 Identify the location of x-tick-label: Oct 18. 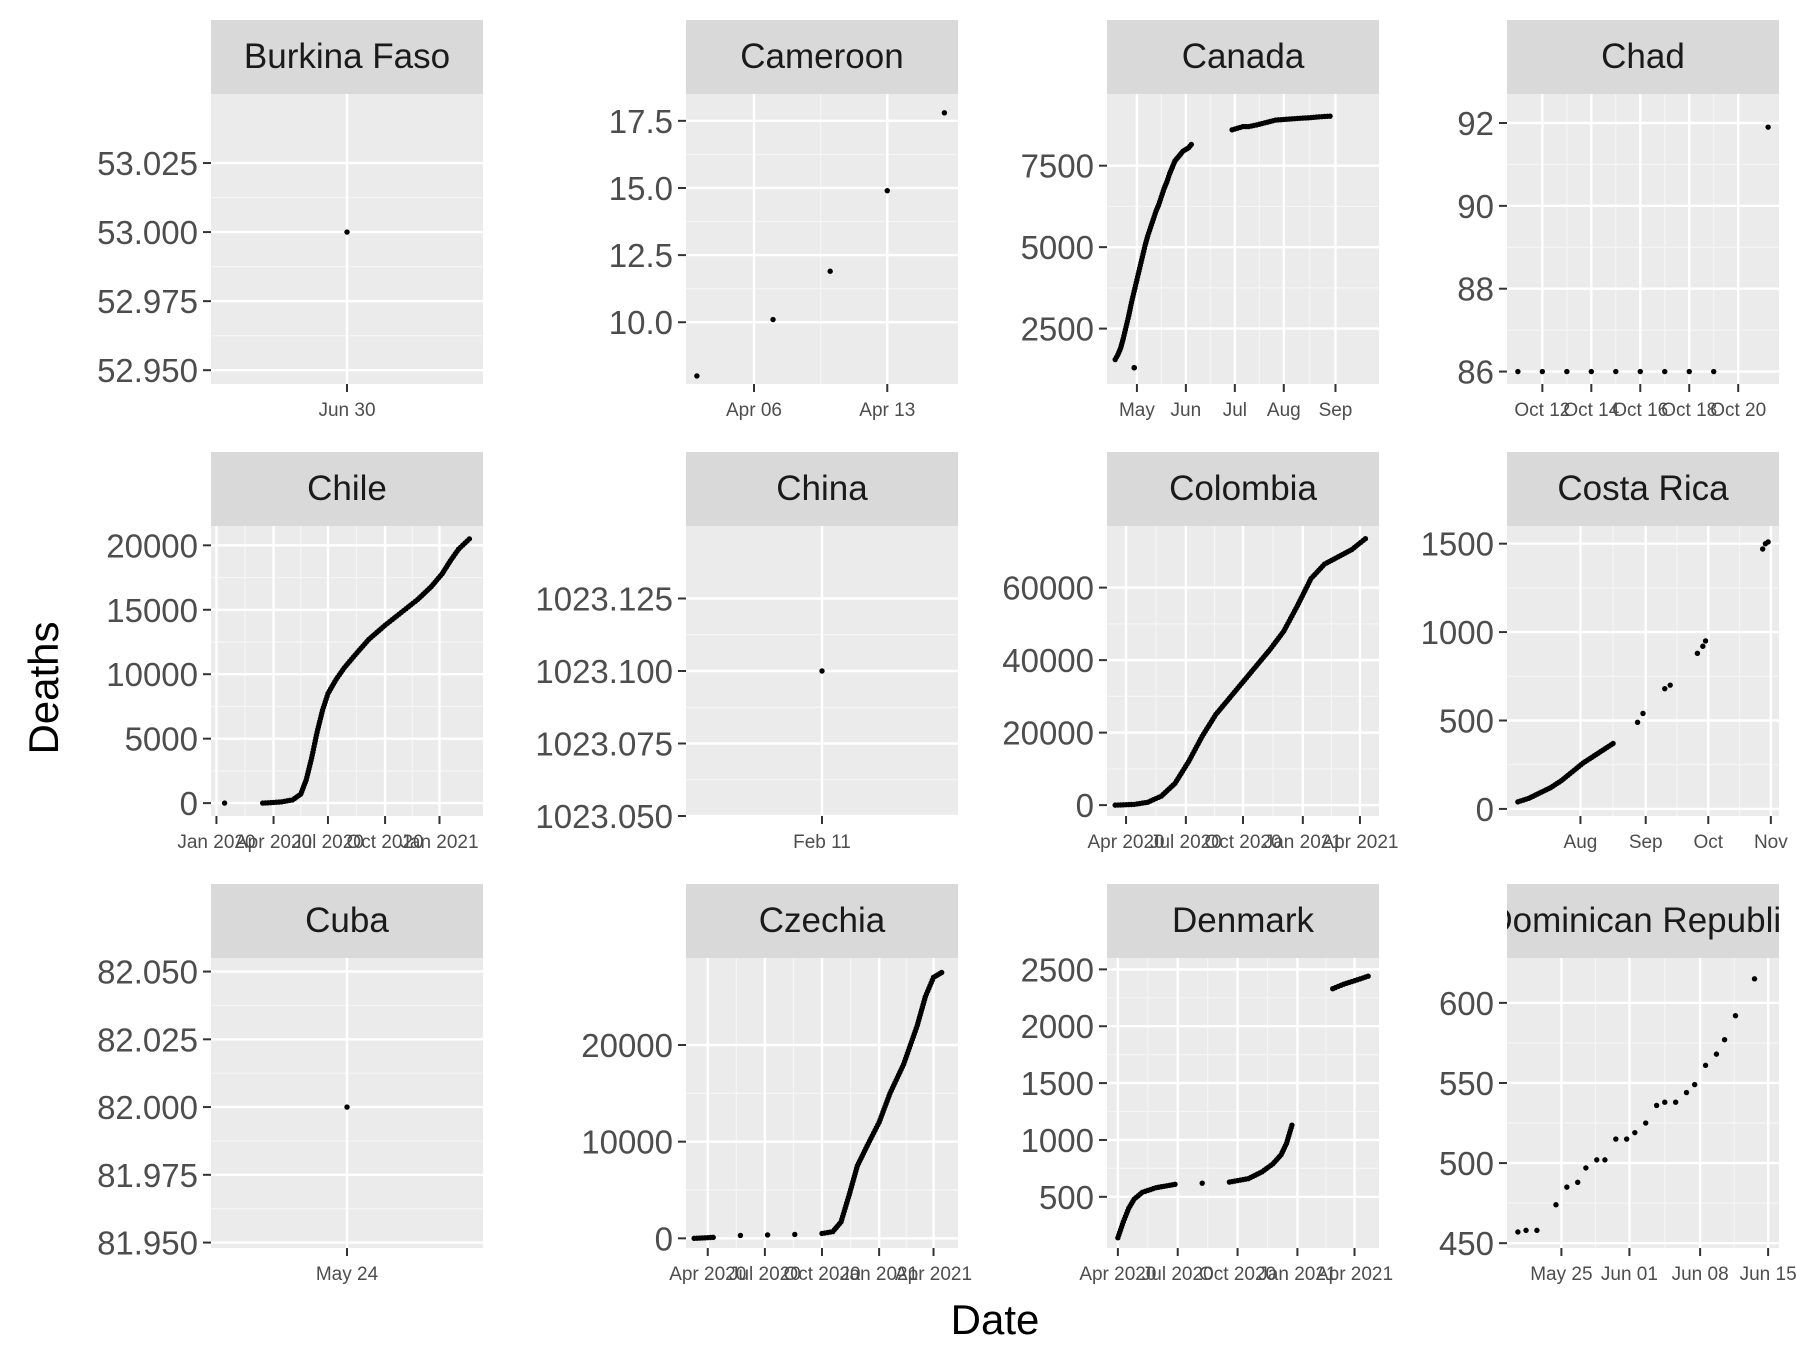
(1689, 410).